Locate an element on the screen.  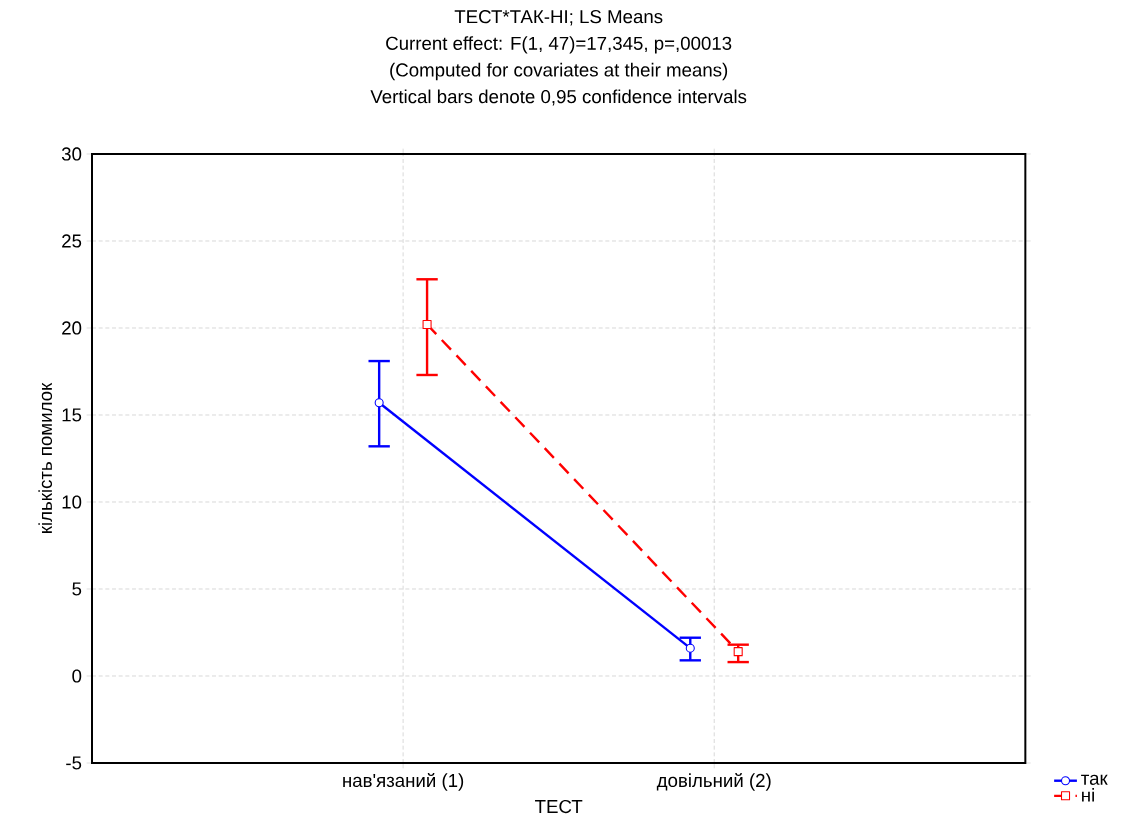
y-tick-label: 0 is located at coordinates (77, 676).